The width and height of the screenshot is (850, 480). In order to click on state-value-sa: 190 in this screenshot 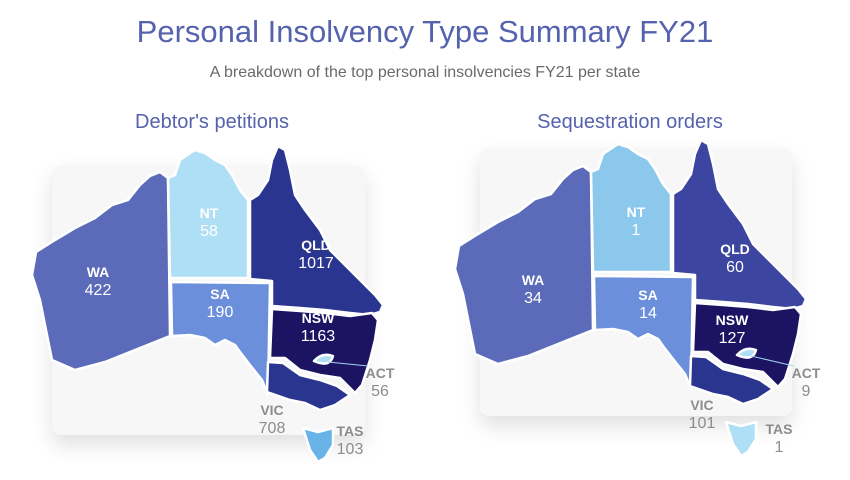, I will do `click(220, 312)`.